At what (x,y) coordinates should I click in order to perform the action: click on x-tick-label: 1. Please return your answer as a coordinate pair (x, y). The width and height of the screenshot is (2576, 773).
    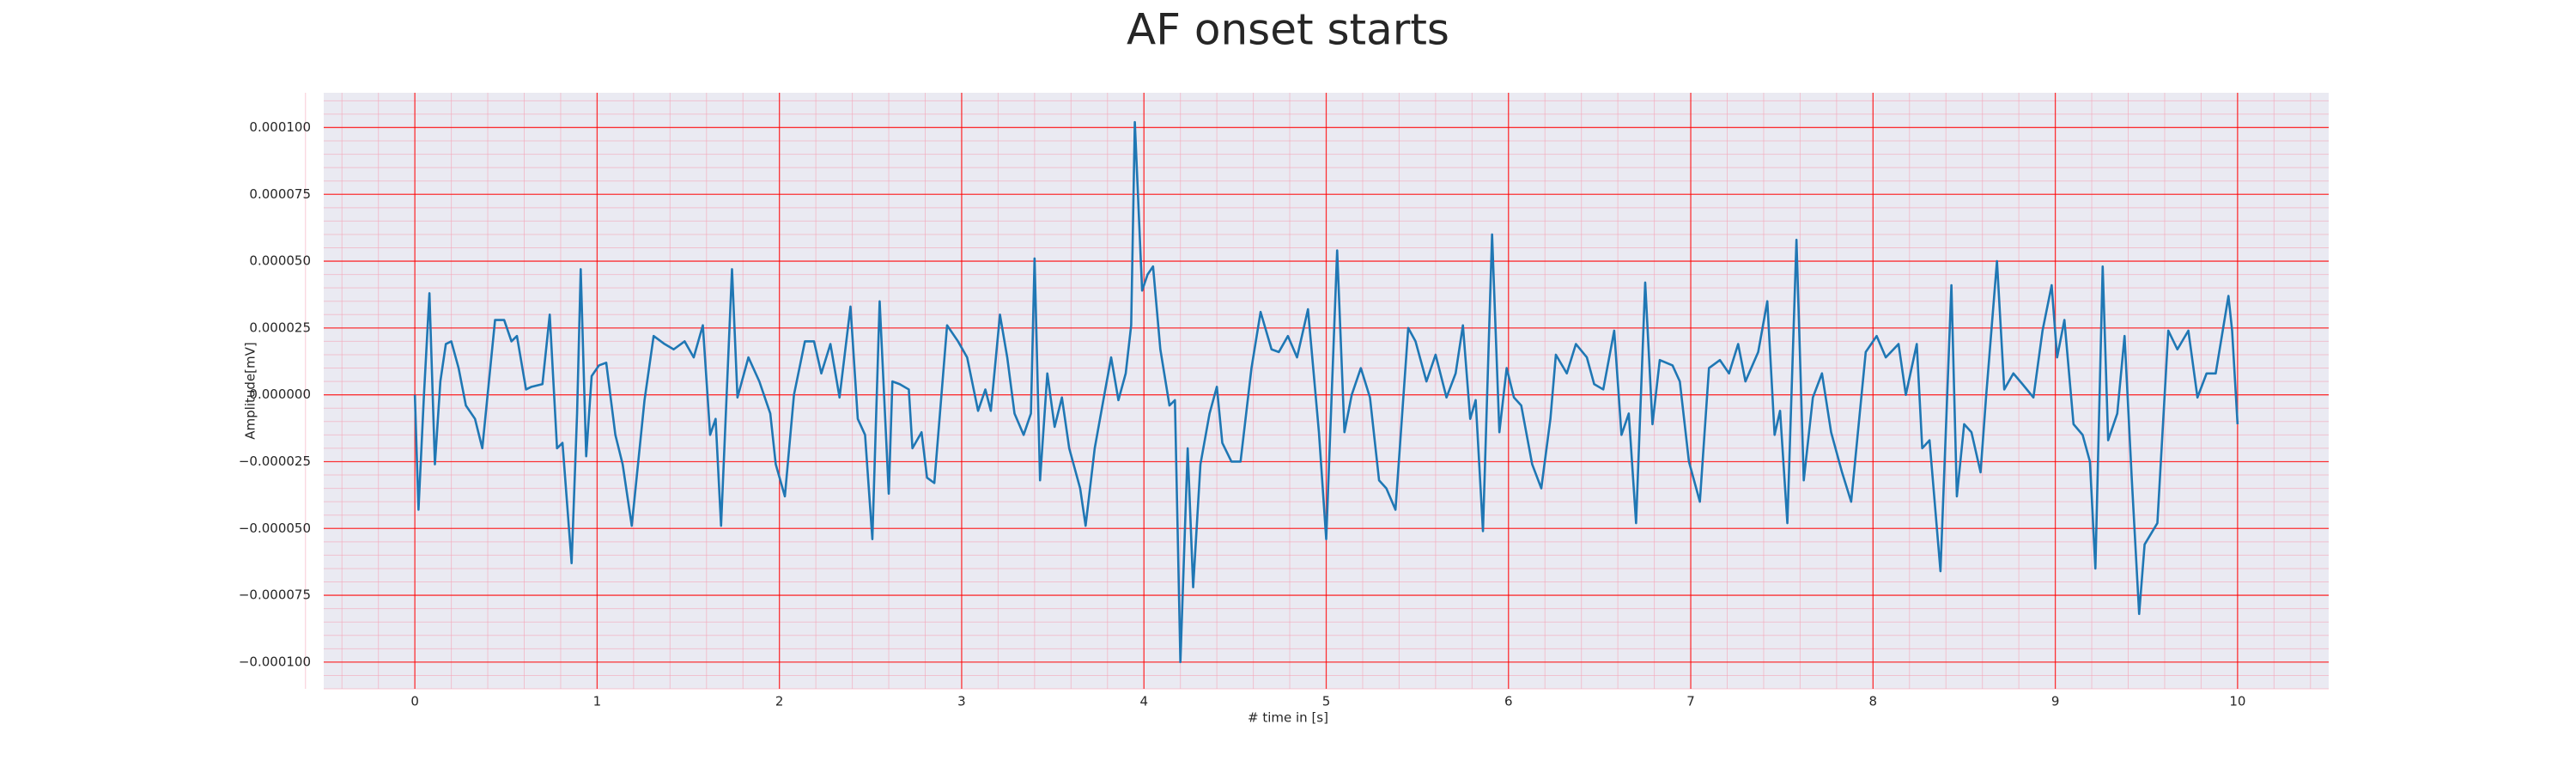
    Looking at the image, I should click on (597, 701).